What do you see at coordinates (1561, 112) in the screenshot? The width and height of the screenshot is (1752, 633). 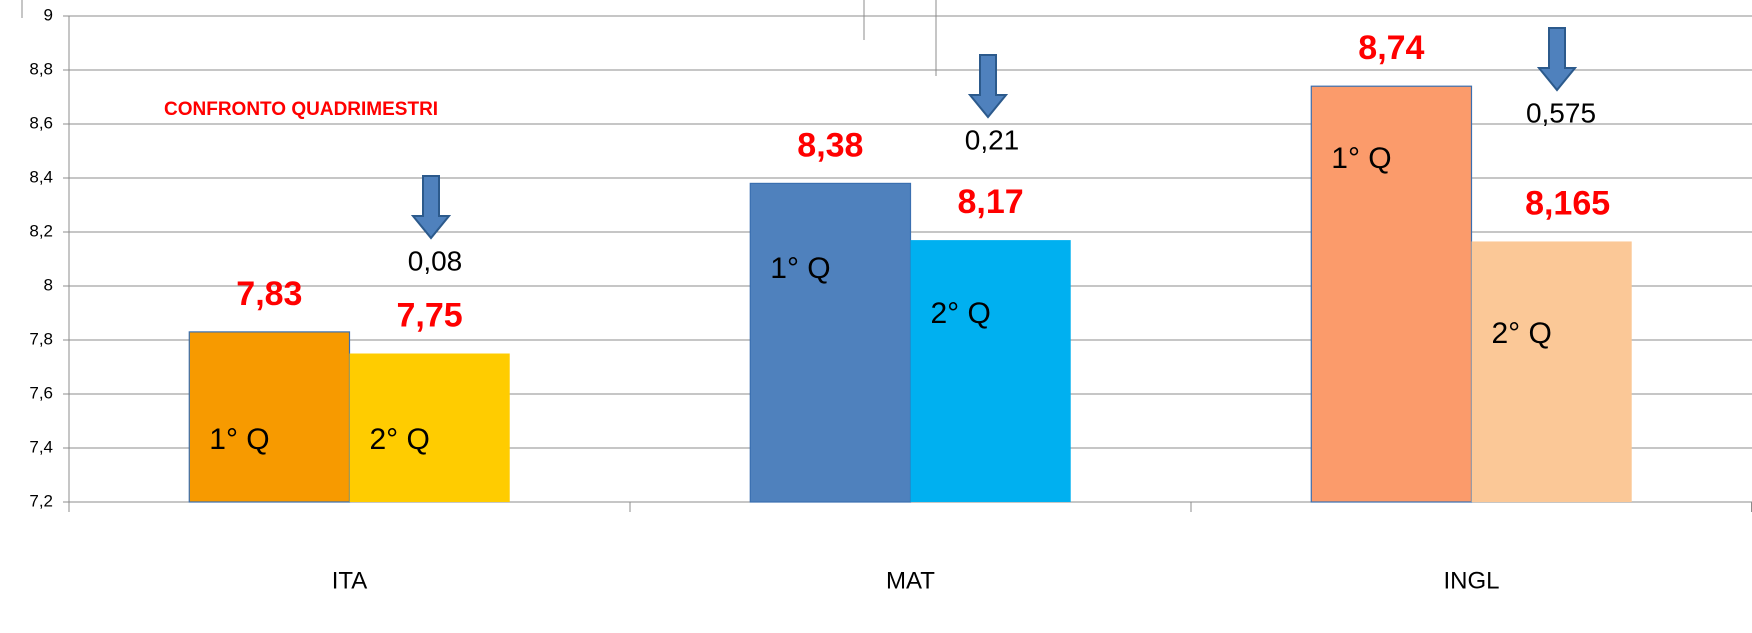 I see `difference-label: 0,575` at bounding box center [1561, 112].